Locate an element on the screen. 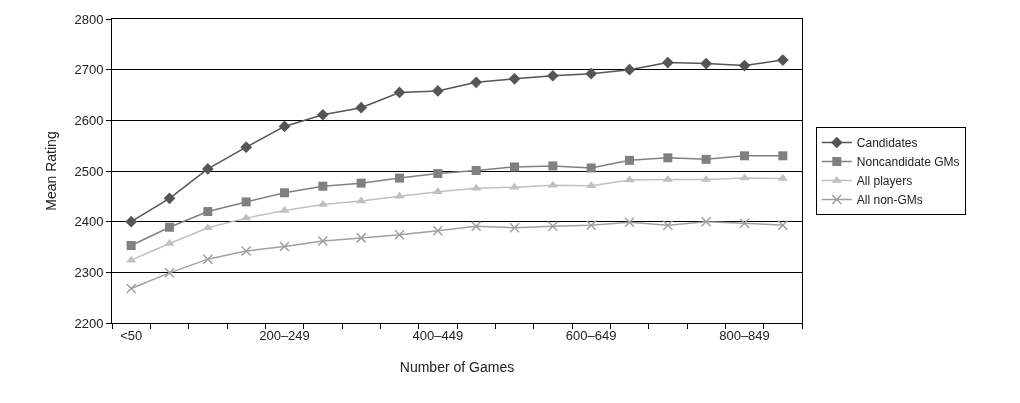  legend-label: All non-GMs is located at coordinates (889, 200).